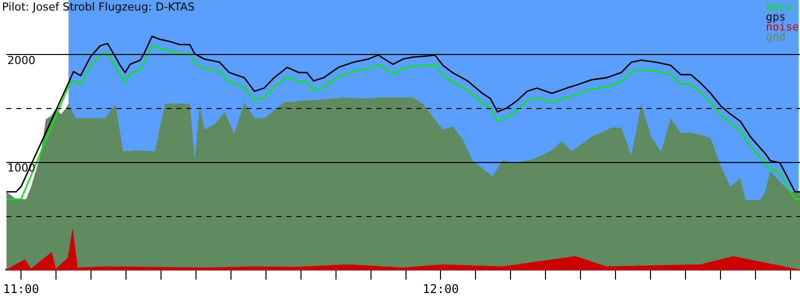 The height and width of the screenshot is (300, 800). I want to click on y-tick-label: 2000, so click(21, 60).